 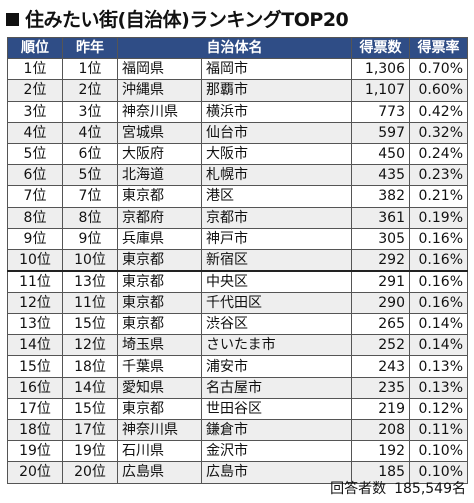 I want to click on prefecture-cell: 千葉県, so click(x=159, y=366).